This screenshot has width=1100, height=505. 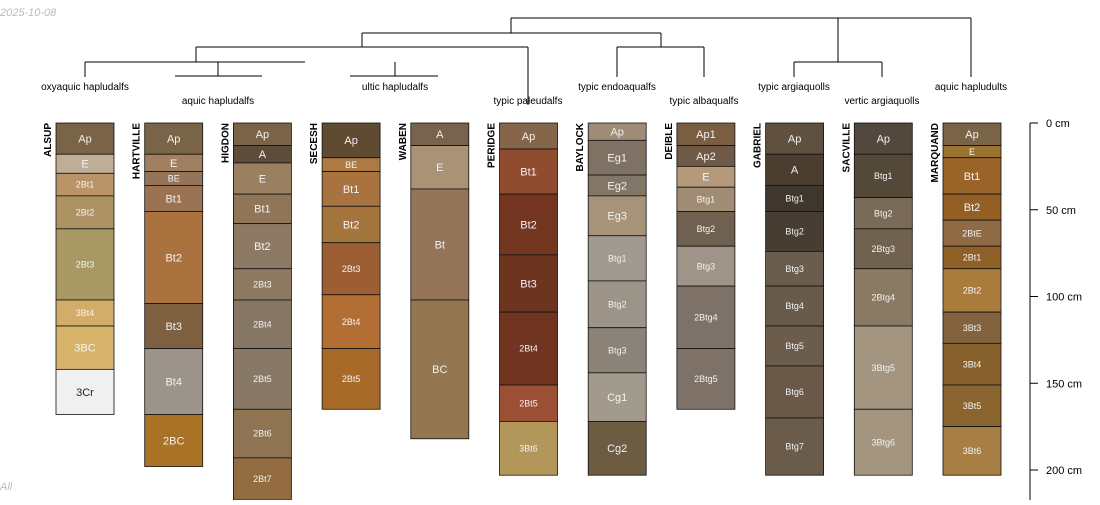 What do you see at coordinates (972, 291) in the screenshot?
I see `horizon-label: 2Bt2` at bounding box center [972, 291].